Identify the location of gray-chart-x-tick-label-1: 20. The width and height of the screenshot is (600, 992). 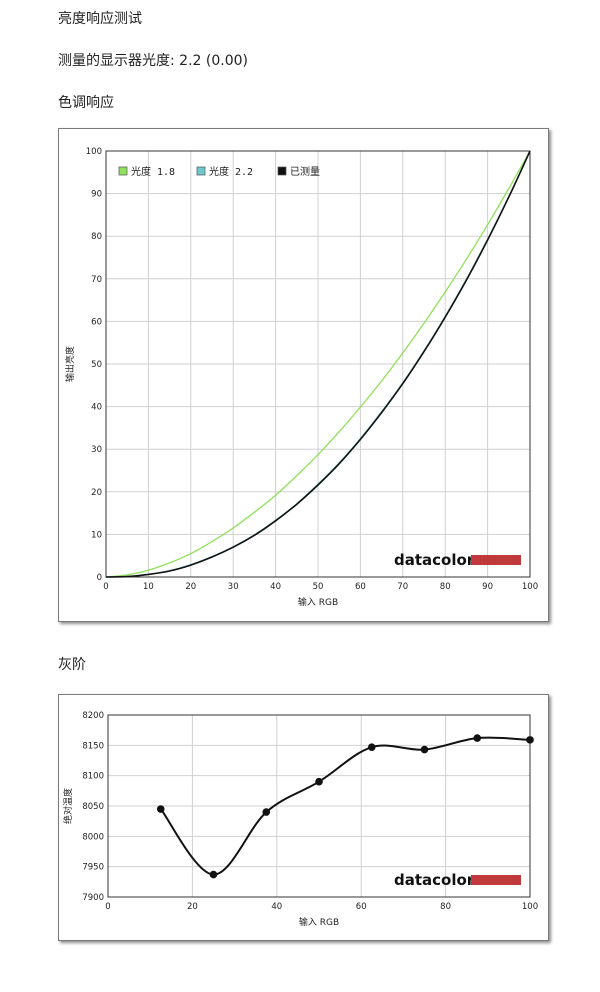
(192, 907).